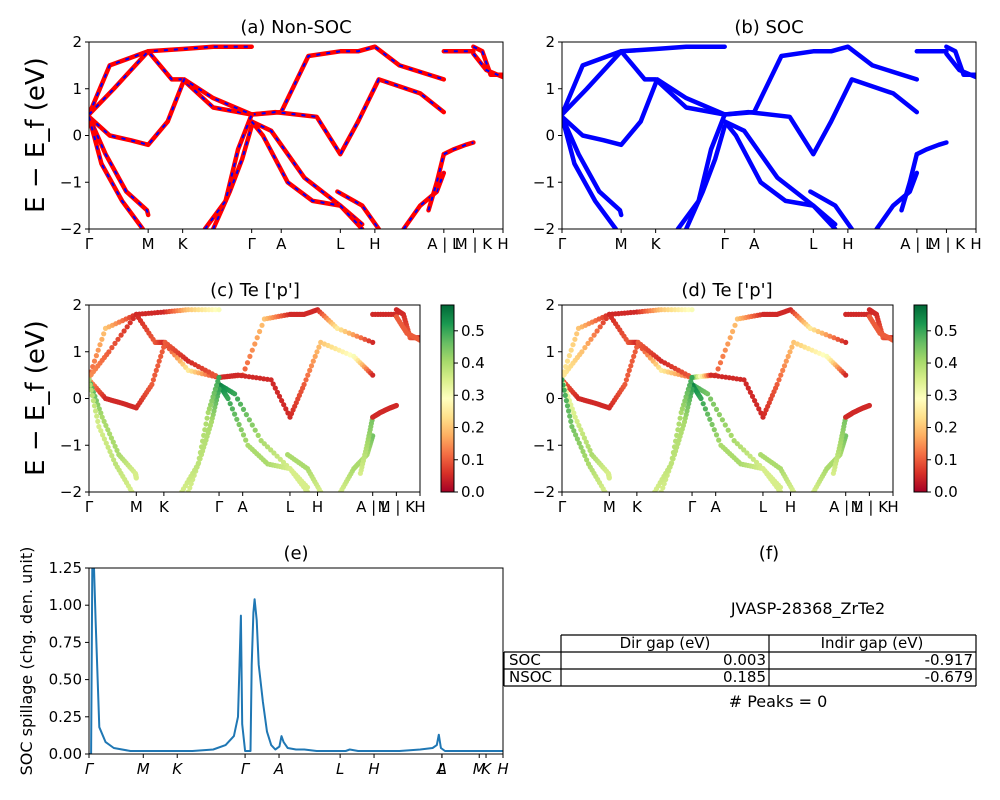  What do you see at coordinates (768, 27) in the screenshot?
I see `panel-b-title: (b) SOC` at bounding box center [768, 27].